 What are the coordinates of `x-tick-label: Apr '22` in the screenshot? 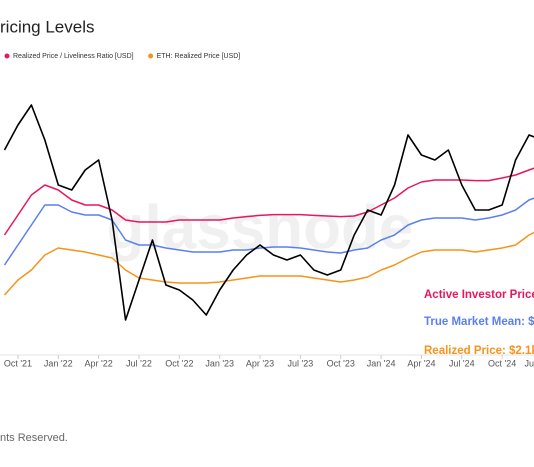 It's located at (99, 363).